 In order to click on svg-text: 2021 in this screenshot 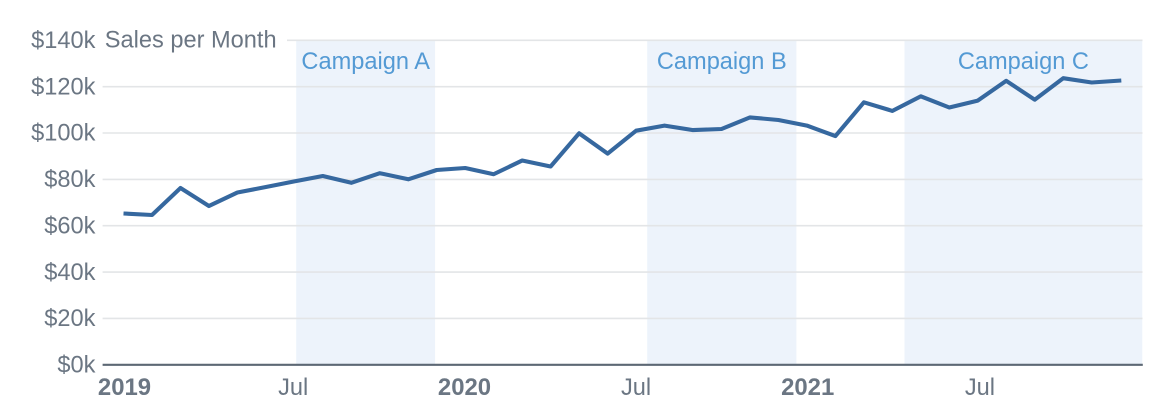, I will do `click(807, 387)`.